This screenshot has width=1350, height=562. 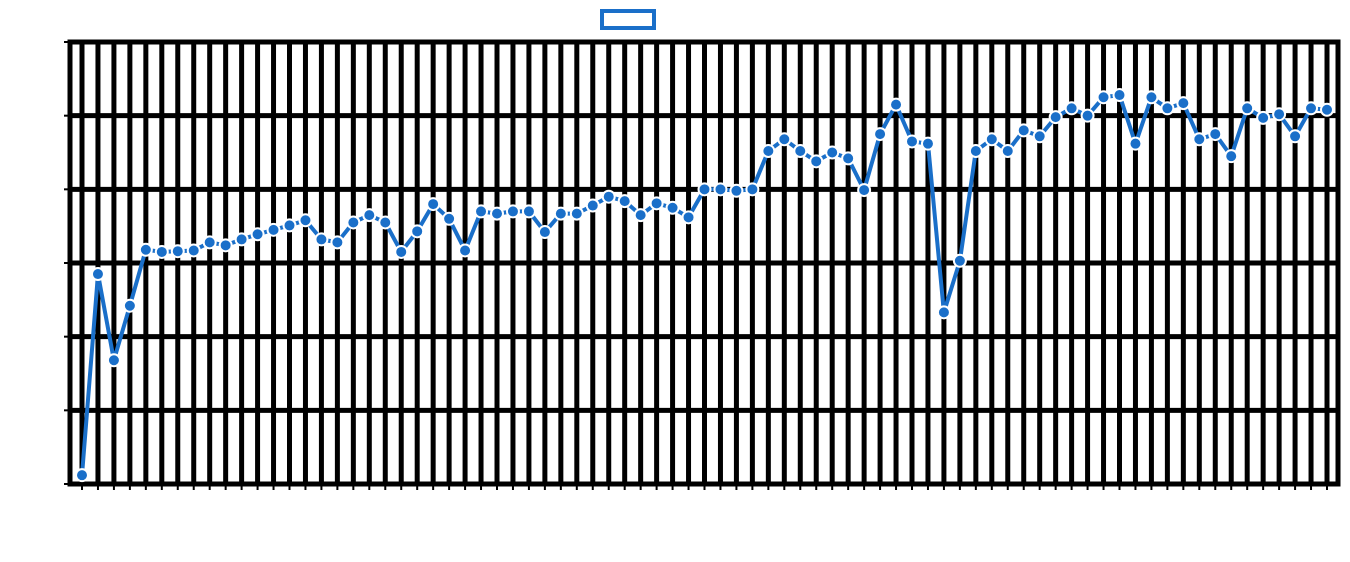 I want to click on x-axis-ticks, so click(x=704, y=487).